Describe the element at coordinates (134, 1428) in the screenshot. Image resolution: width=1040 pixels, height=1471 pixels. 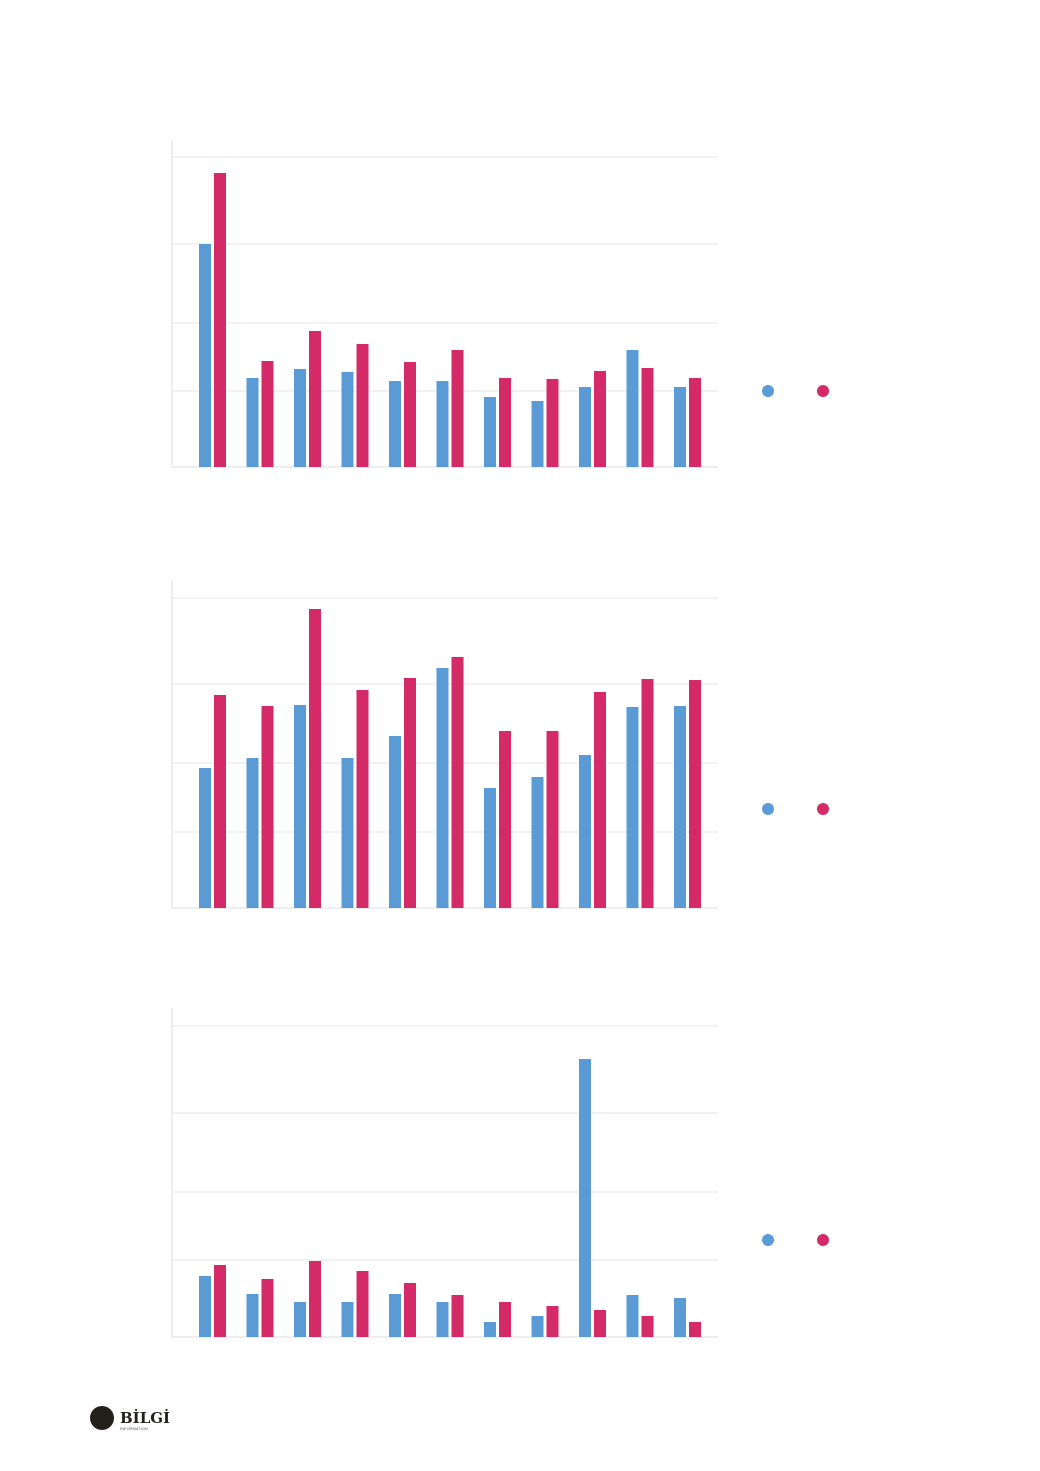
I see `tagline: INFORMATION` at that location.